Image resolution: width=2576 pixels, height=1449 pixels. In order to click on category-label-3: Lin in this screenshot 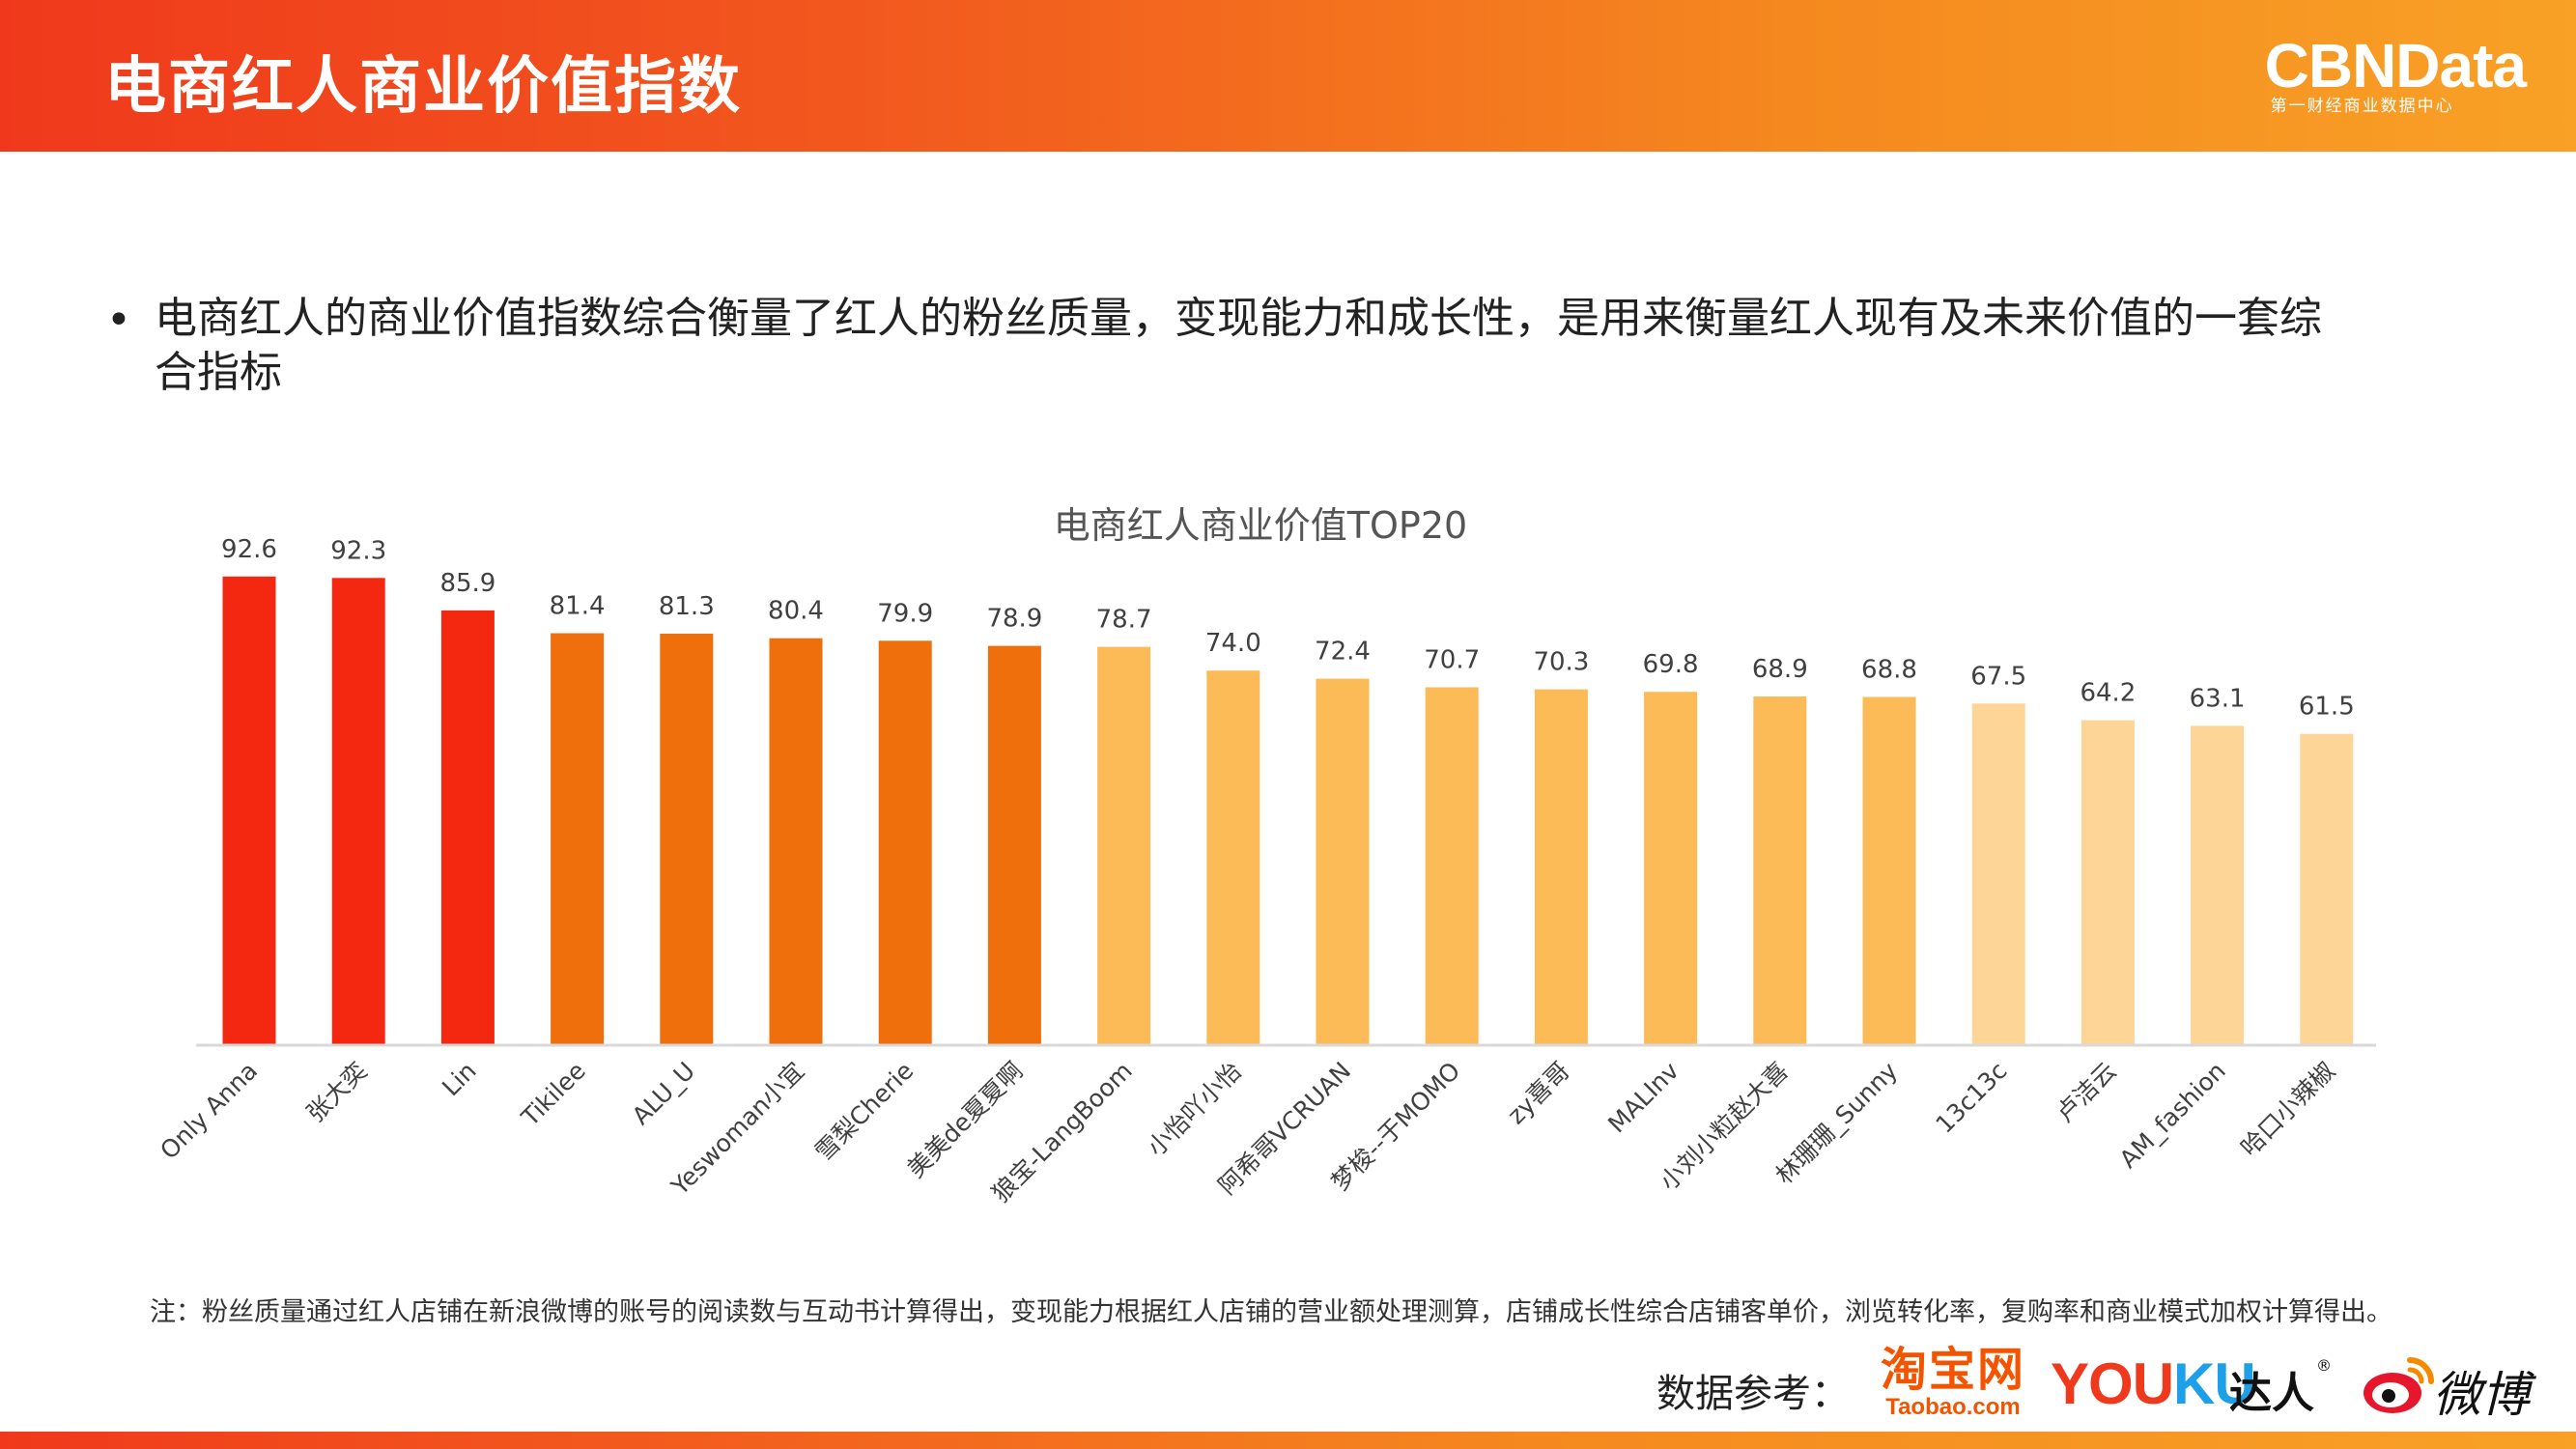, I will do `click(459, 1079)`.